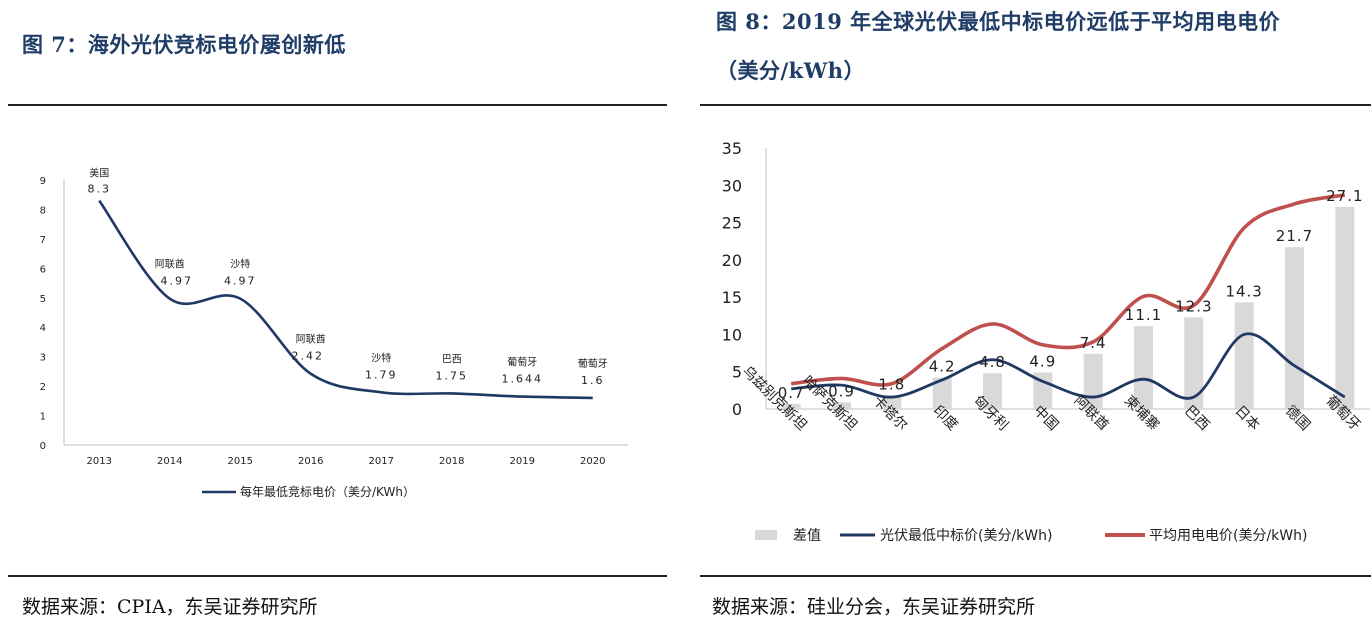 Image resolution: width=1371 pixels, height=619 pixels. What do you see at coordinates (1243, 291) in the screenshot?
I see `bar-data-label: 14.3` at bounding box center [1243, 291].